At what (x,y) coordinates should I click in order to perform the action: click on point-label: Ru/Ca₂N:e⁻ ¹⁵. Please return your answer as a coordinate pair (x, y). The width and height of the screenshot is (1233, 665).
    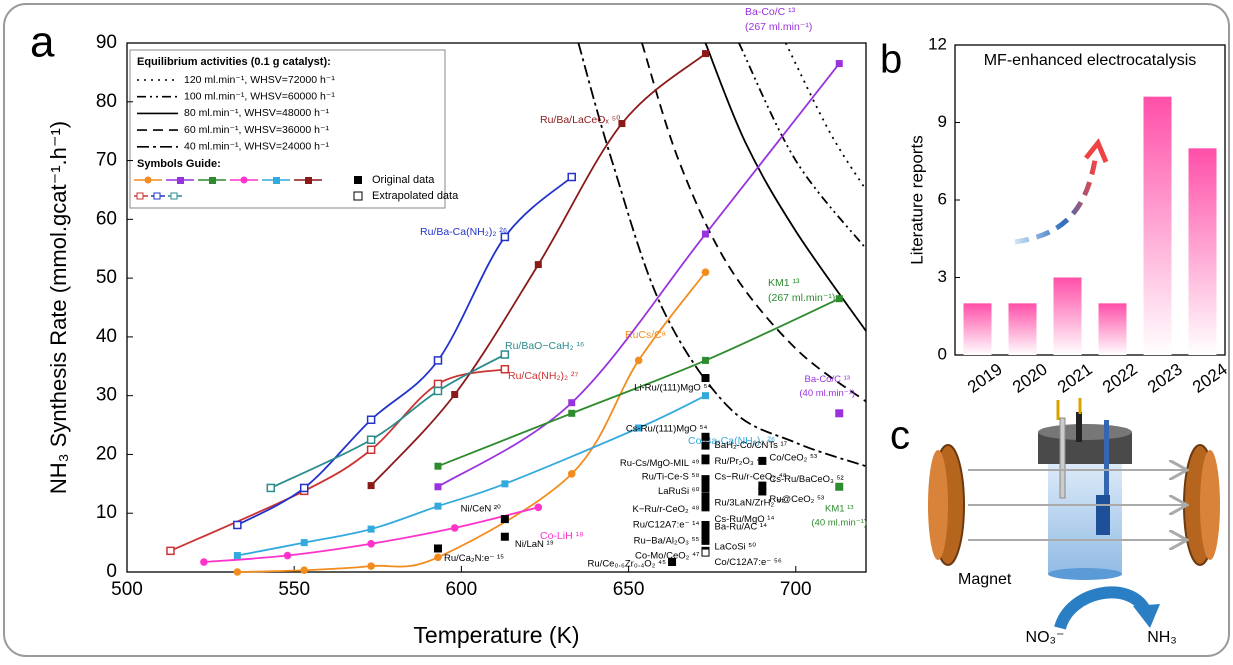
    Looking at the image, I should click on (474, 558).